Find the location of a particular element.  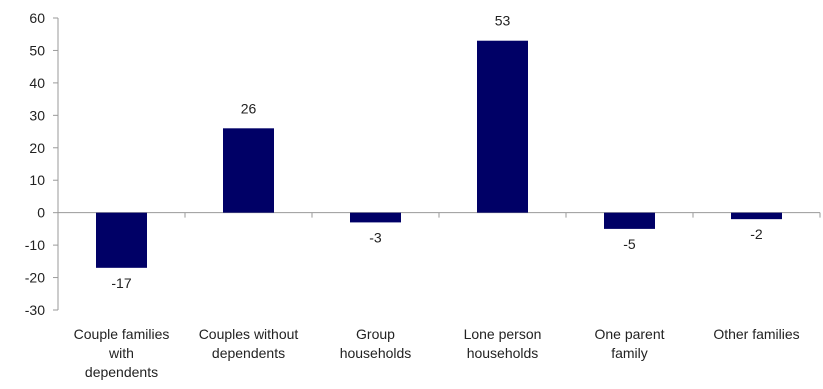

category-label-line: with is located at coordinates (121, 353).